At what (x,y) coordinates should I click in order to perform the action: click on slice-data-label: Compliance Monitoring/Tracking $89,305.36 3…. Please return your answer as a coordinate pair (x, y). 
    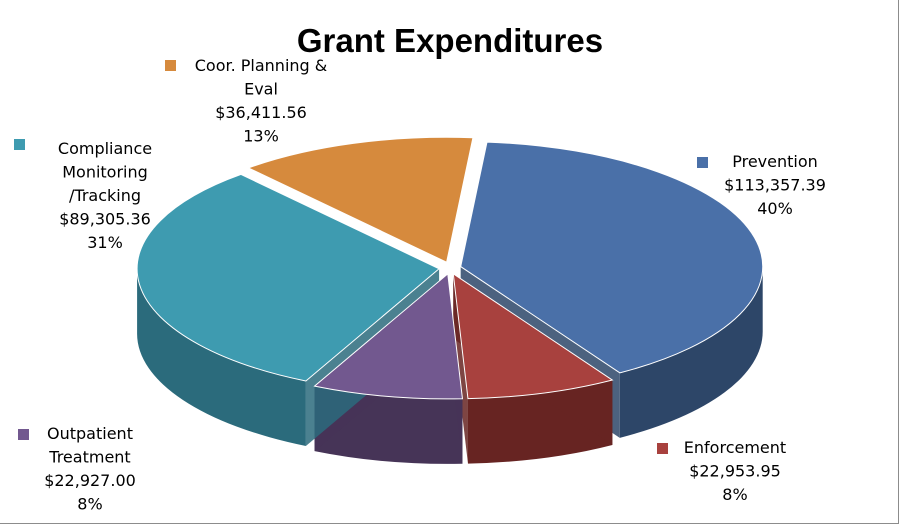
    Looking at the image, I should click on (105, 195).